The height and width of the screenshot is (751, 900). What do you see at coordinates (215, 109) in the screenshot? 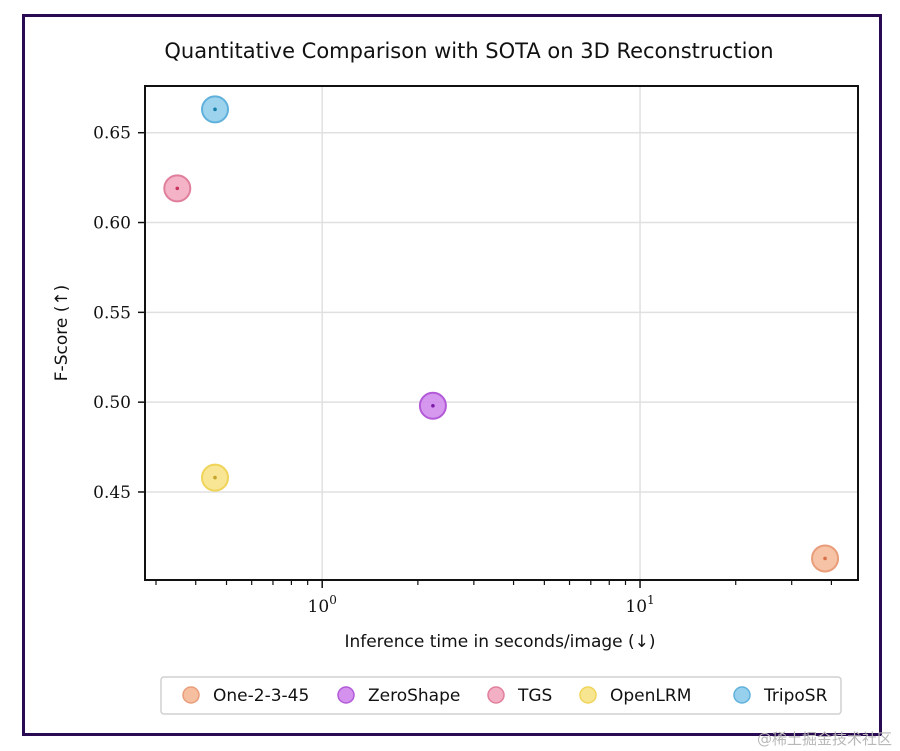
I see `data-point-center-triposr` at bounding box center [215, 109].